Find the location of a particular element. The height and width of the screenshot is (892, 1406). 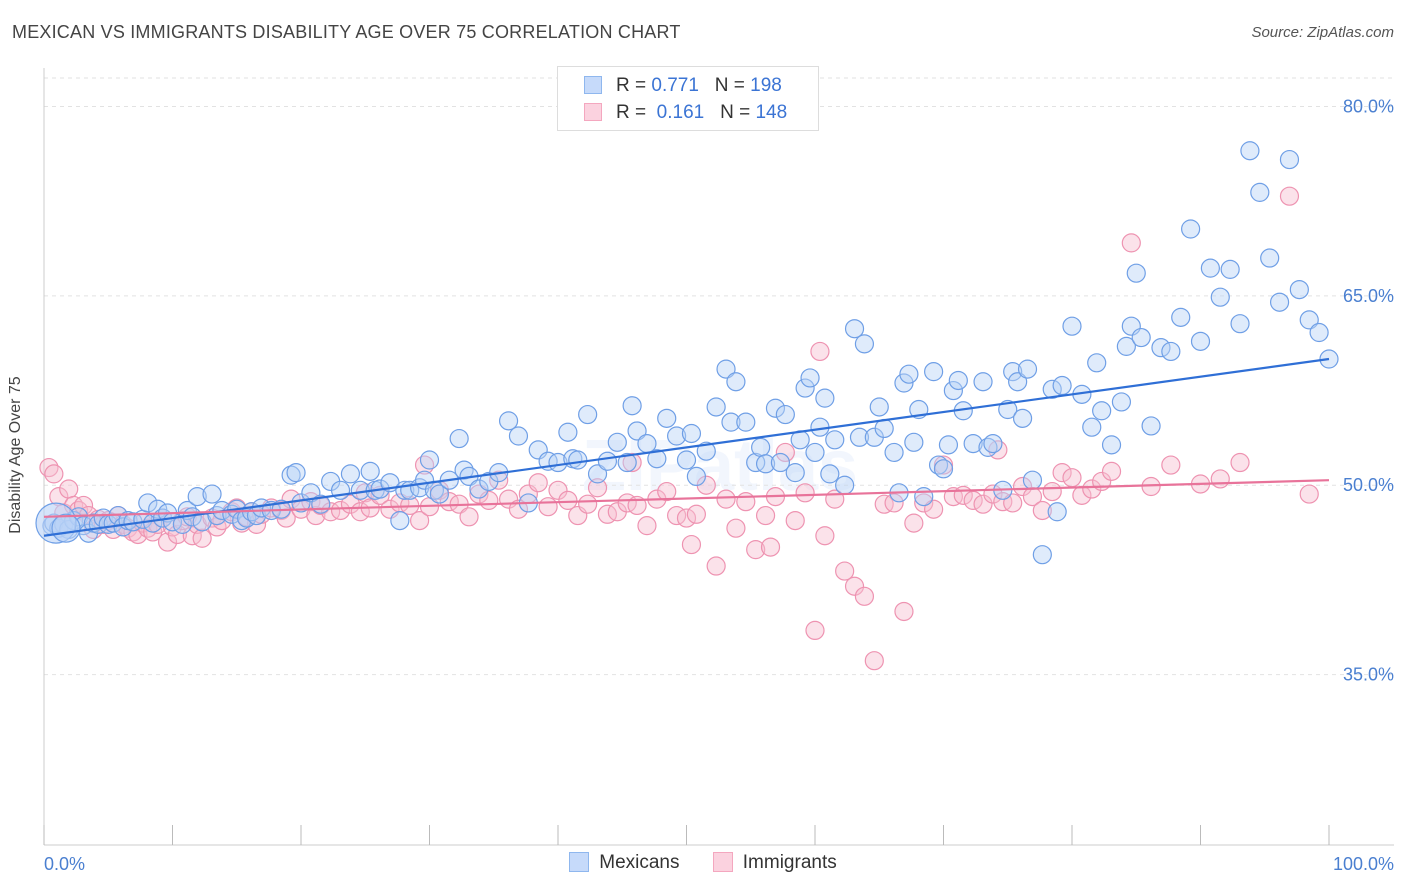

x-tick-label-max: 100.0% is located at coordinates (1363, 864).